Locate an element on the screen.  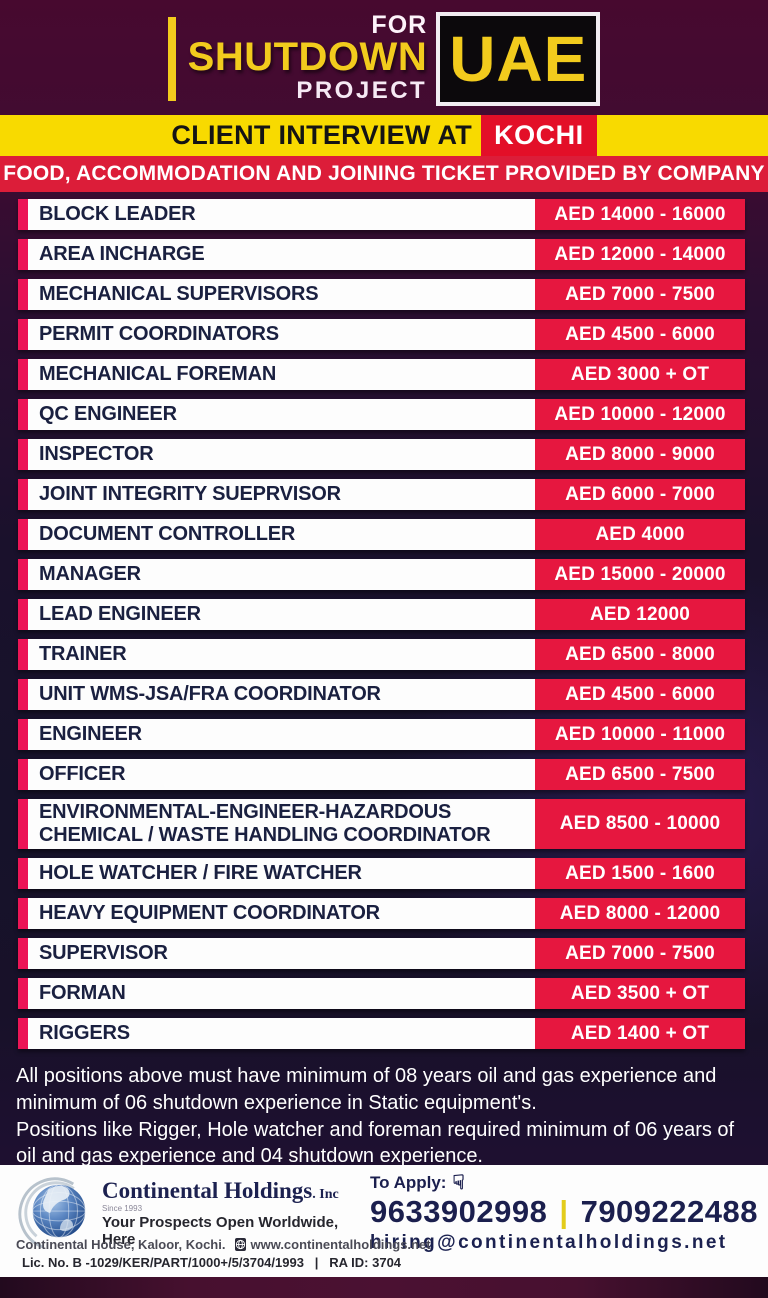
position-row: SUPERVISOR AED 7000 - 7500 is located at coordinates (381, 953).